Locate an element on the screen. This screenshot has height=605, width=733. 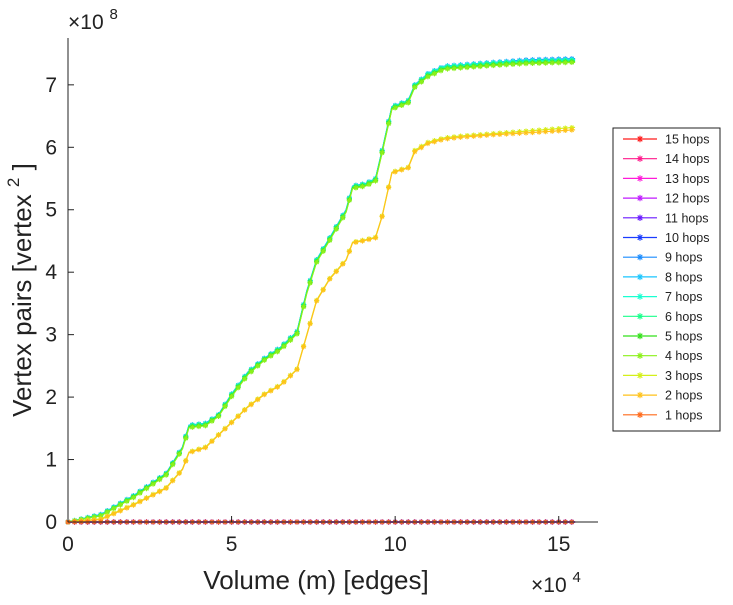
legend-entry: 15 hops is located at coordinates (666, 140).